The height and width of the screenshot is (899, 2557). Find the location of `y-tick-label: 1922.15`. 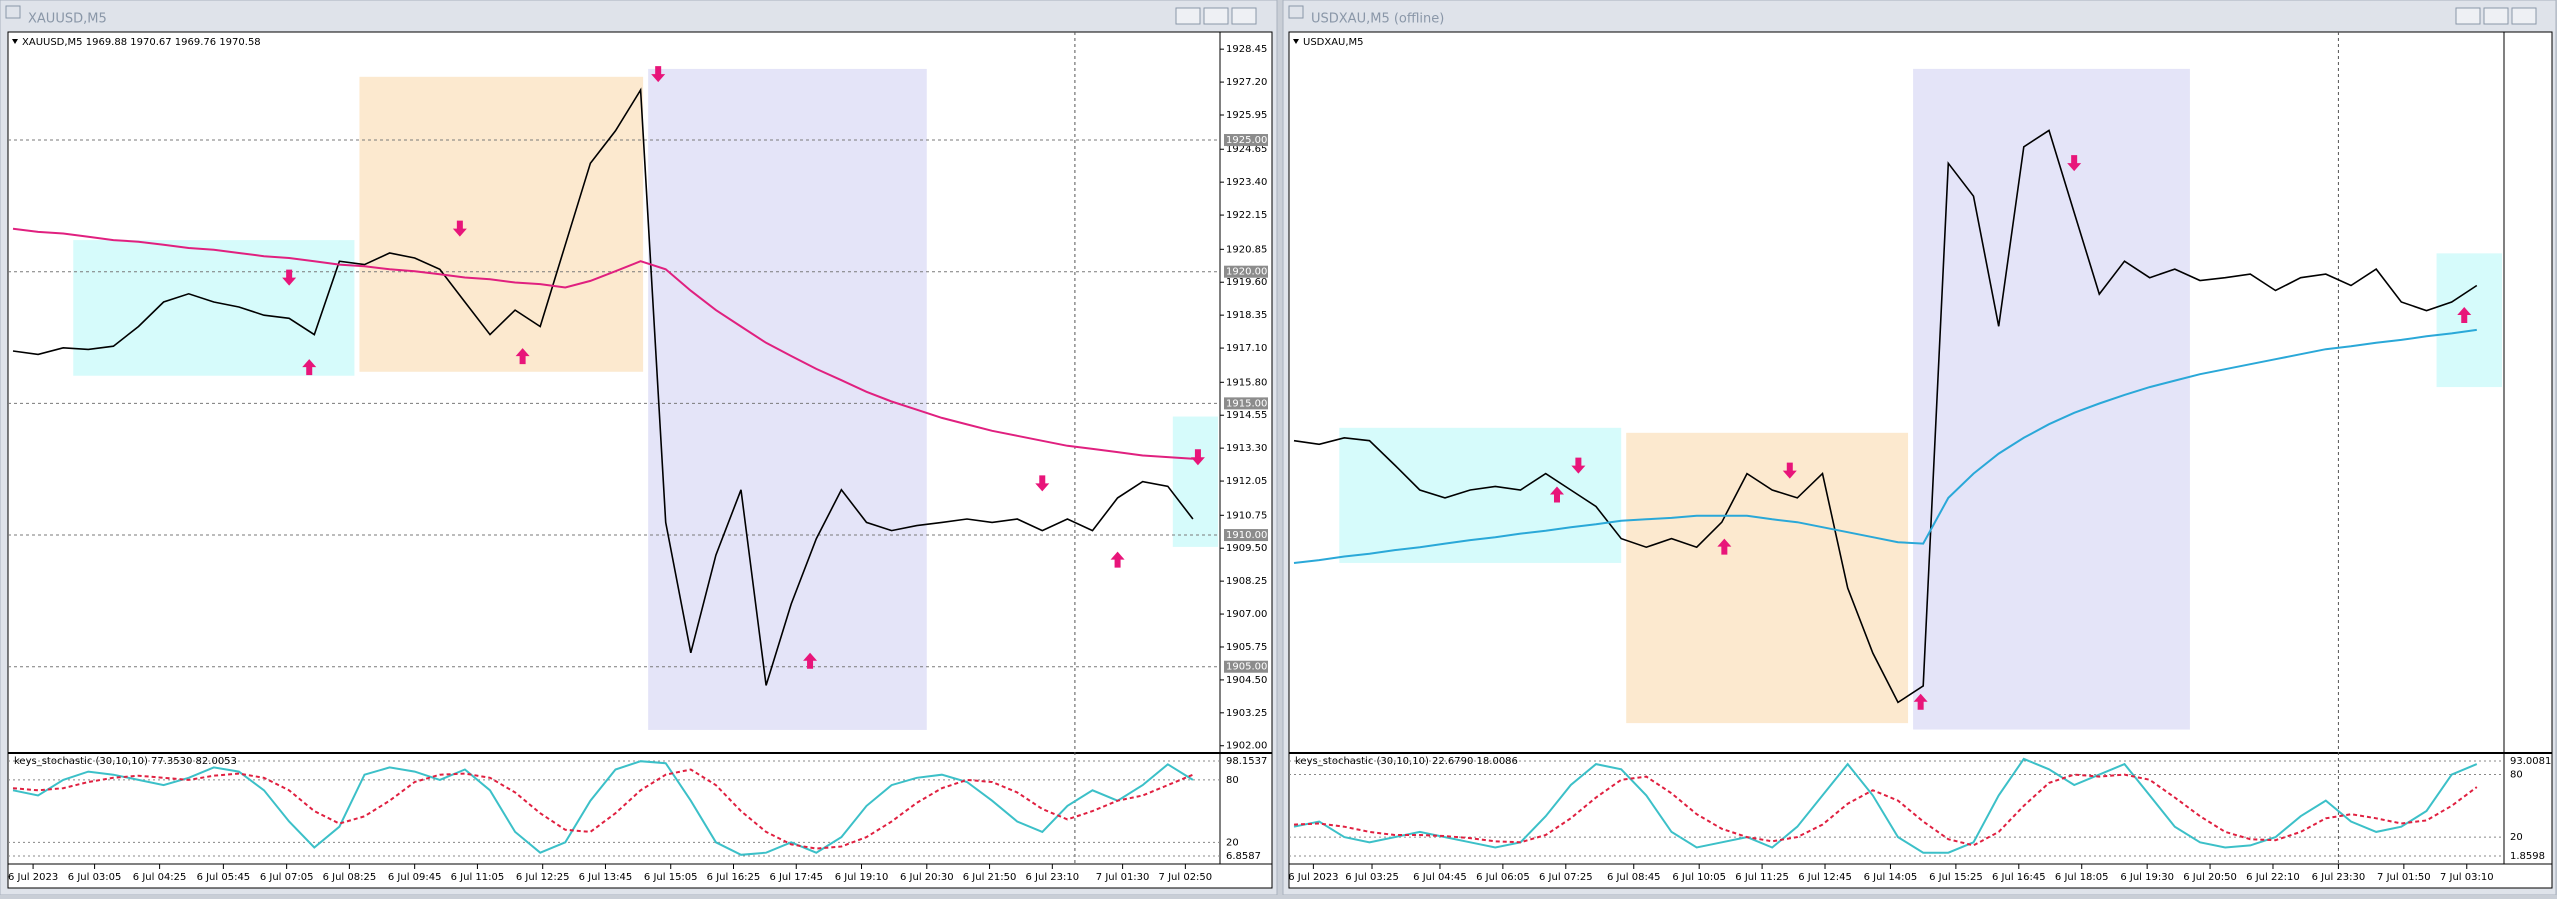

y-tick-label: 1922.15 is located at coordinates (1246, 215).